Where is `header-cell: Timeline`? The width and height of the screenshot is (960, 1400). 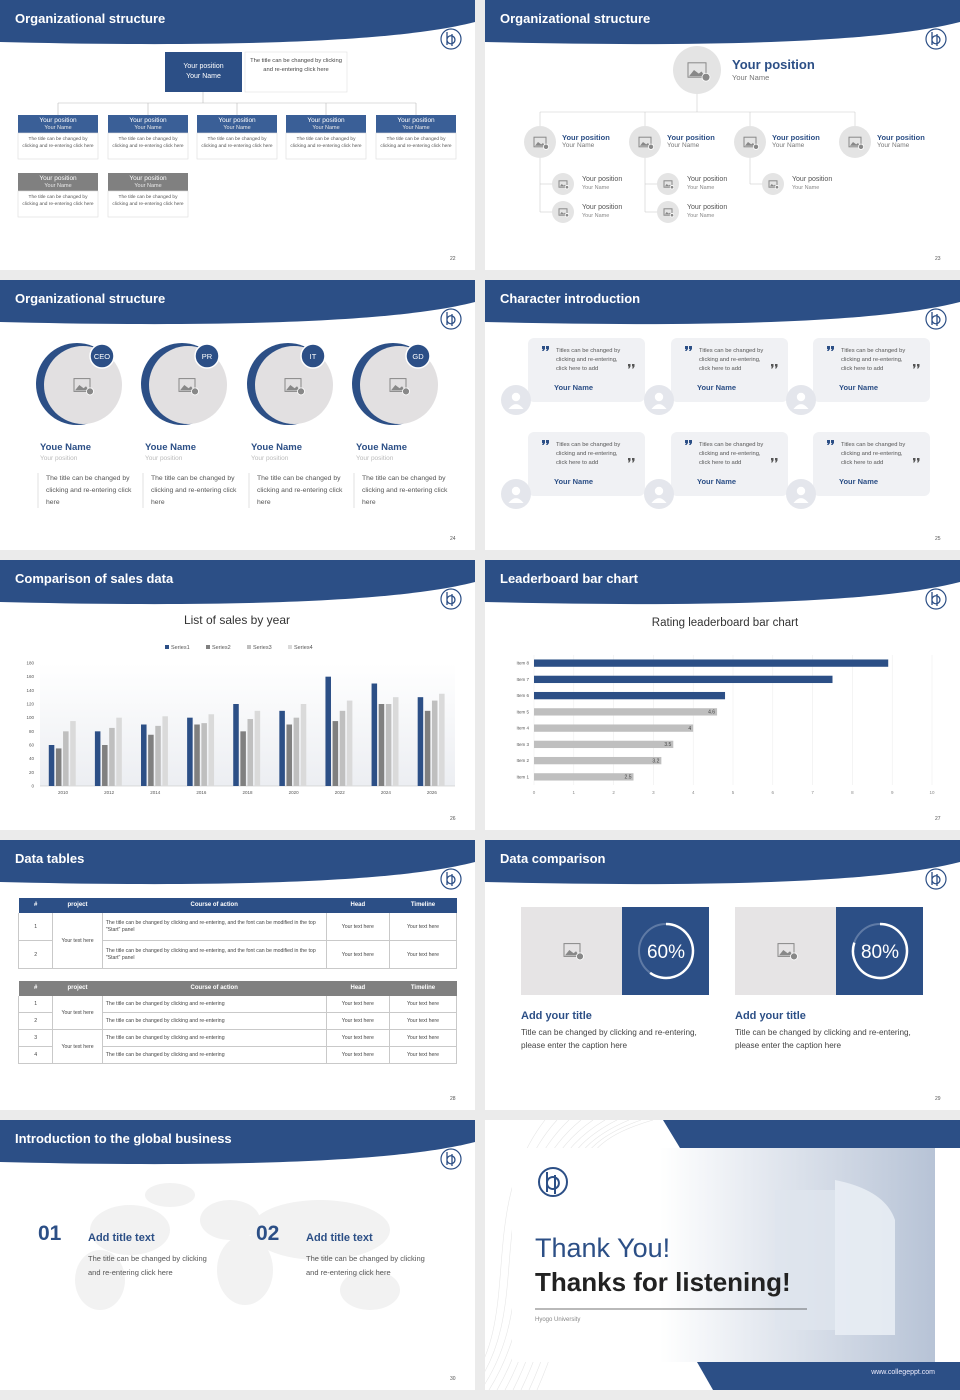 header-cell: Timeline is located at coordinates (423, 905).